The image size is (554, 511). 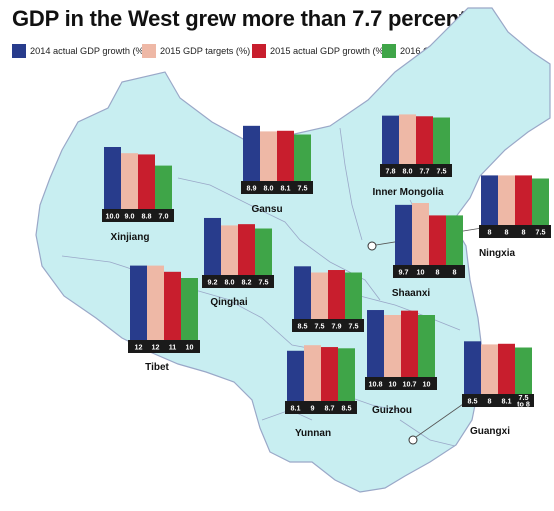 What do you see at coordinates (138, 215) in the screenshot?
I see `value-band-xinjiang` at bounding box center [138, 215].